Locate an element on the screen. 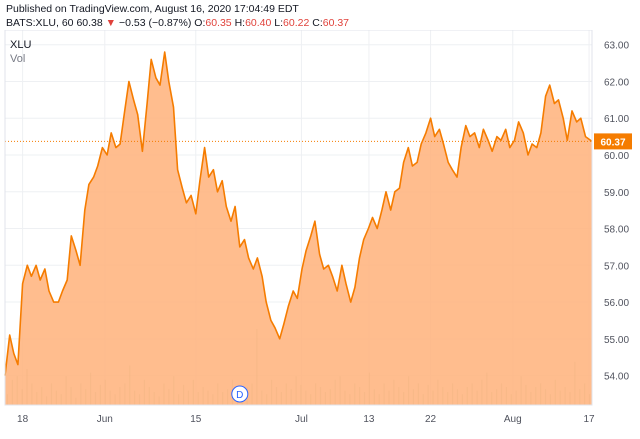 Image resolution: width=640 pixels, height=439 pixels. symbol-label: BATS:XLU, 60 is located at coordinates (40, 23).